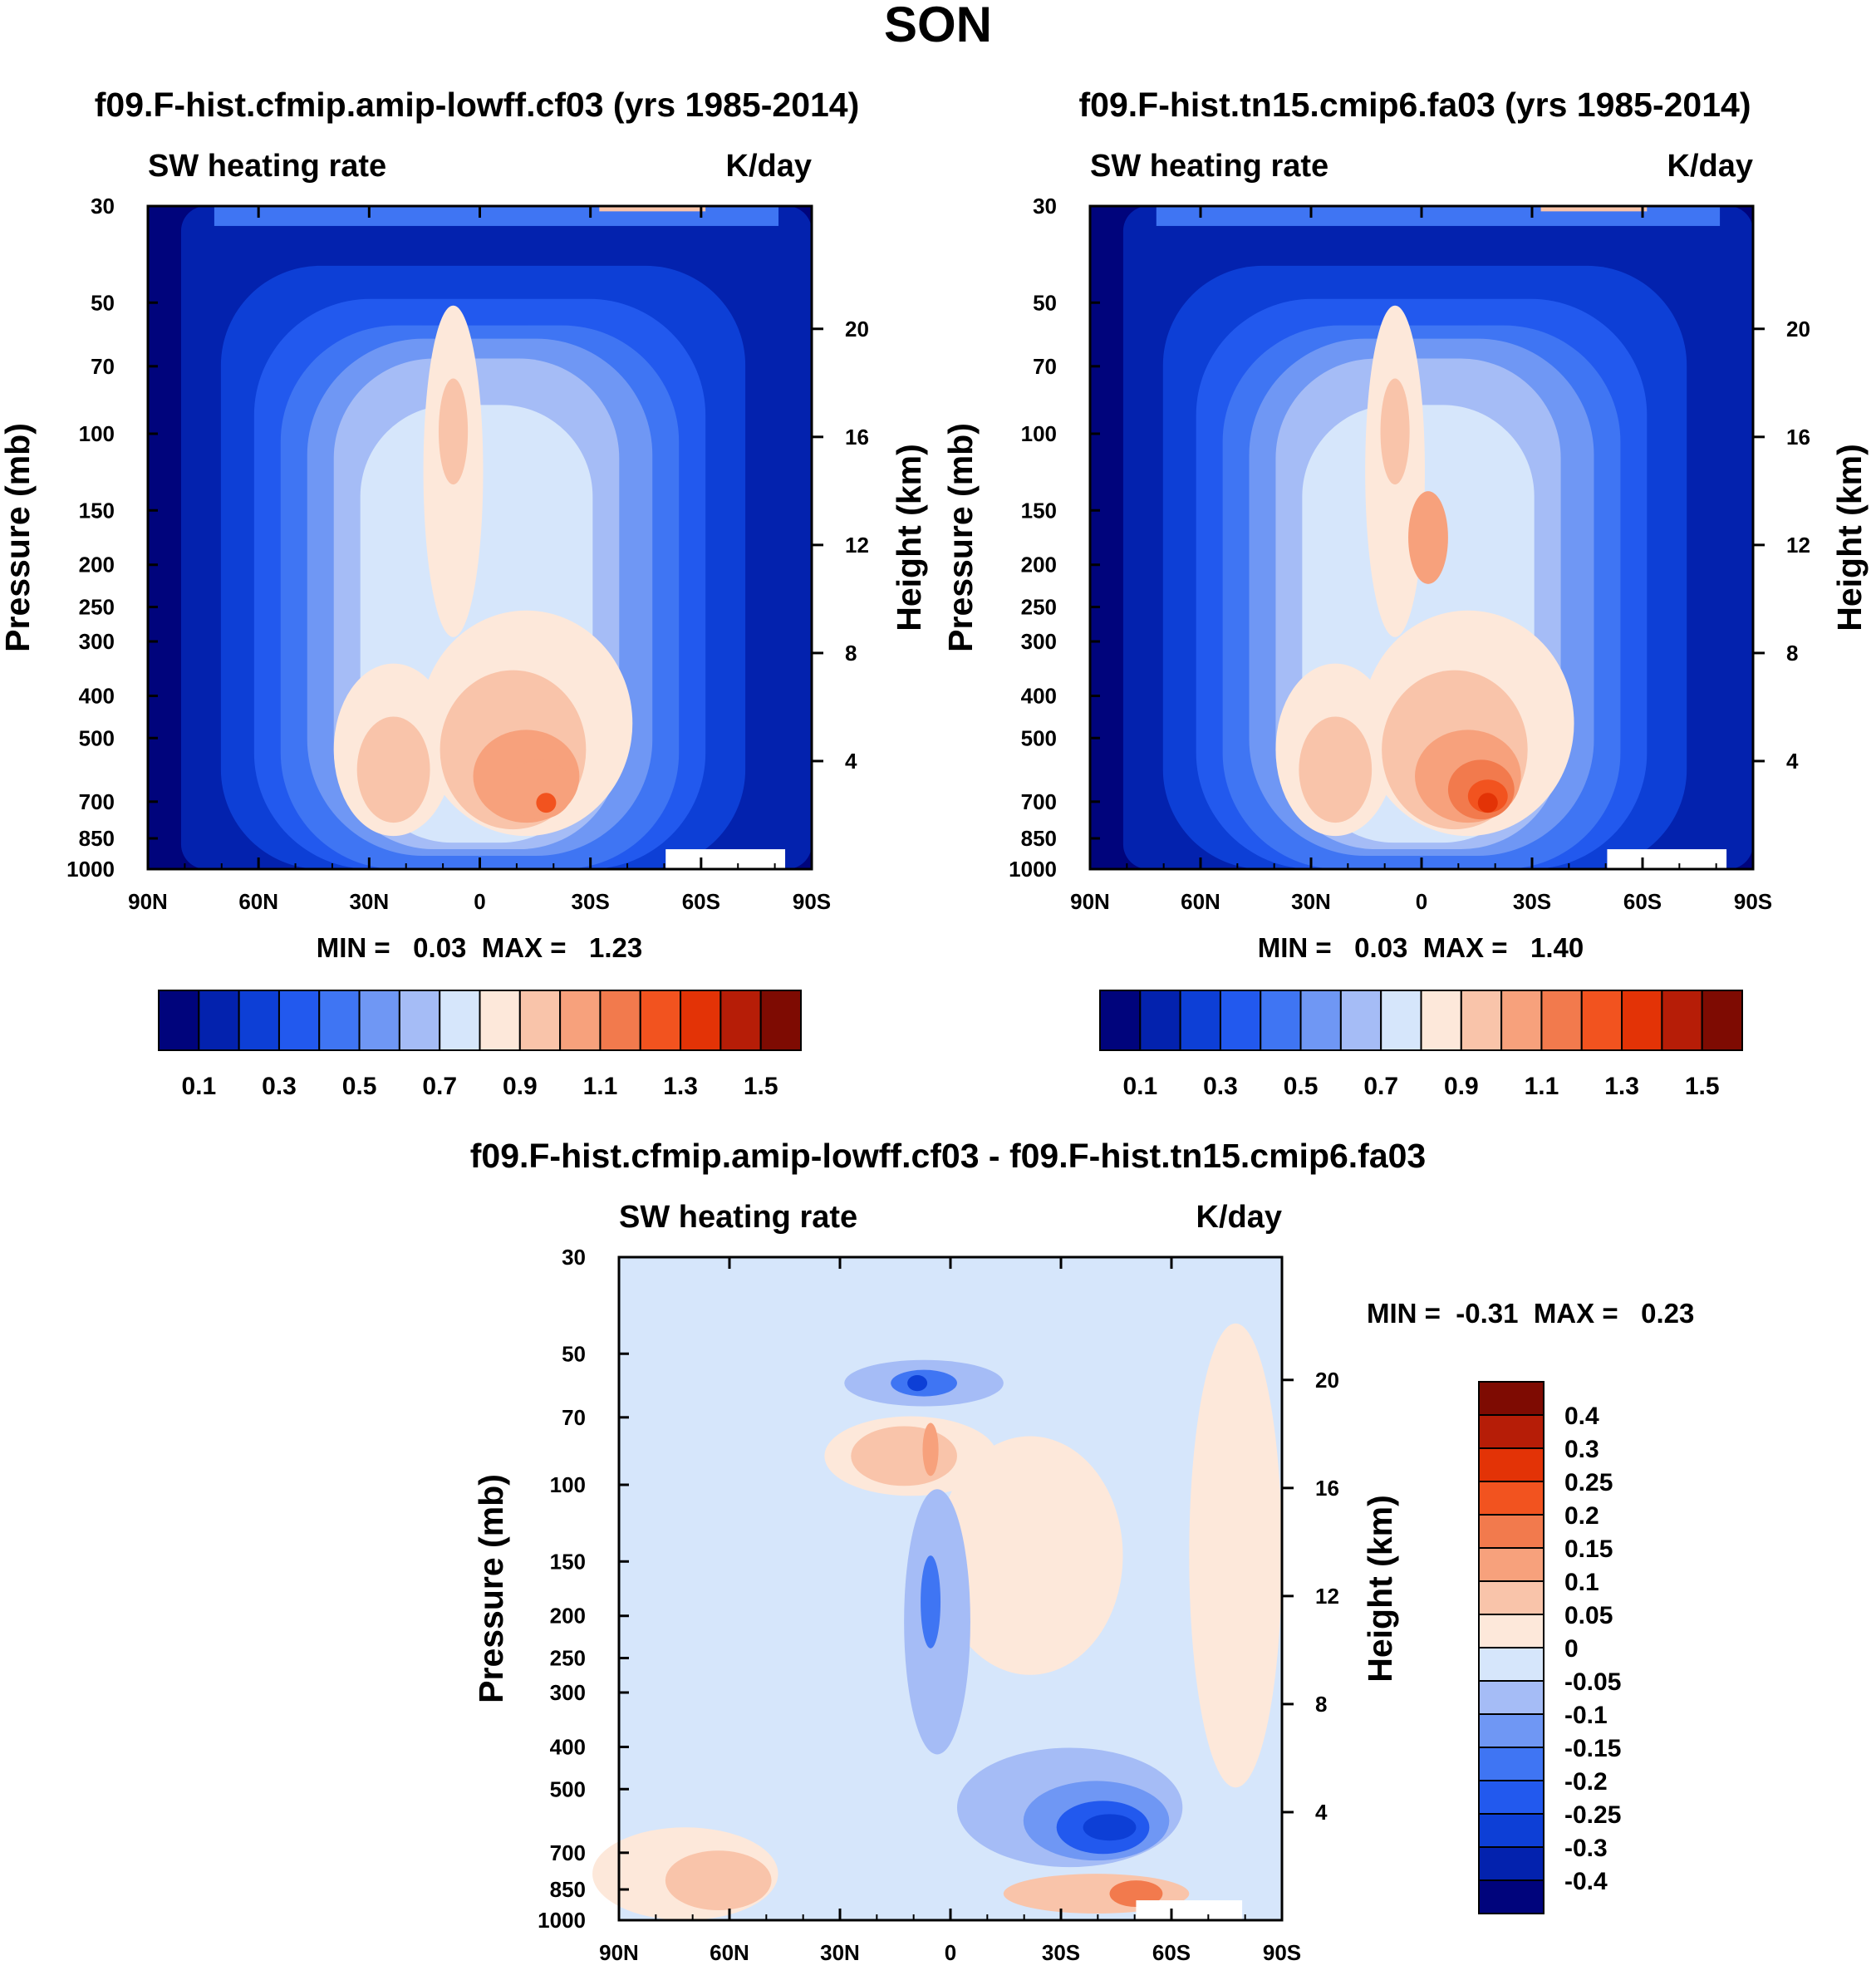 This screenshot has width=1876, height=1985. I want to click on colorbar-label: 0.1, so click(1139, 1086).